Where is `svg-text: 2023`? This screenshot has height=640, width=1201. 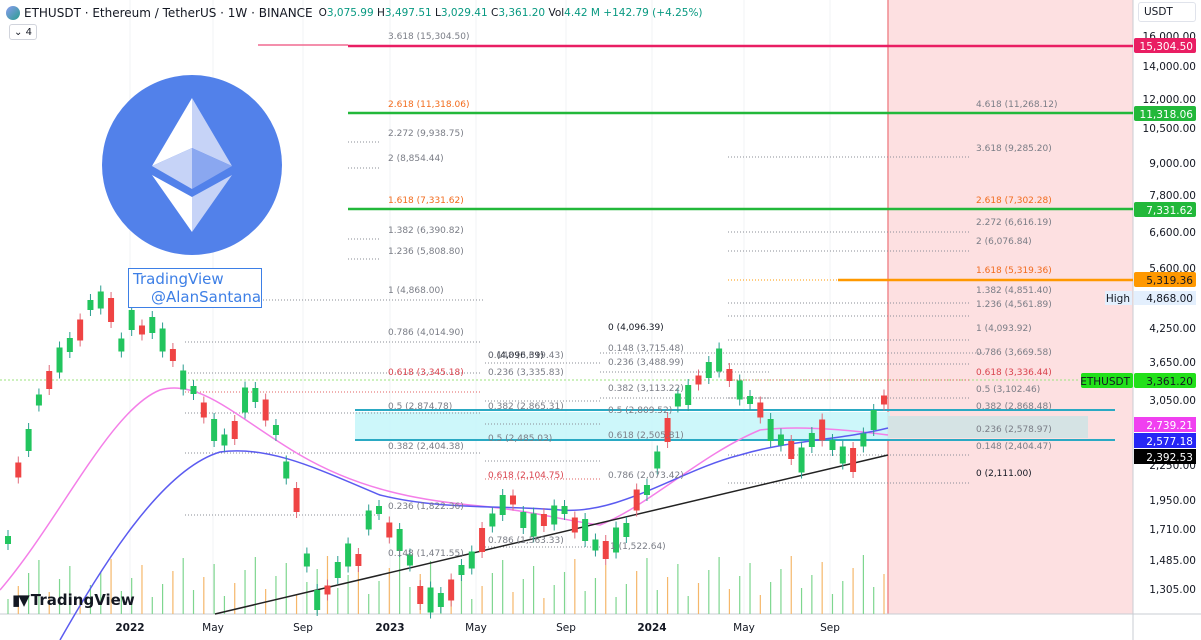
svg-text: 2023 is located at coordinates (389, 628).